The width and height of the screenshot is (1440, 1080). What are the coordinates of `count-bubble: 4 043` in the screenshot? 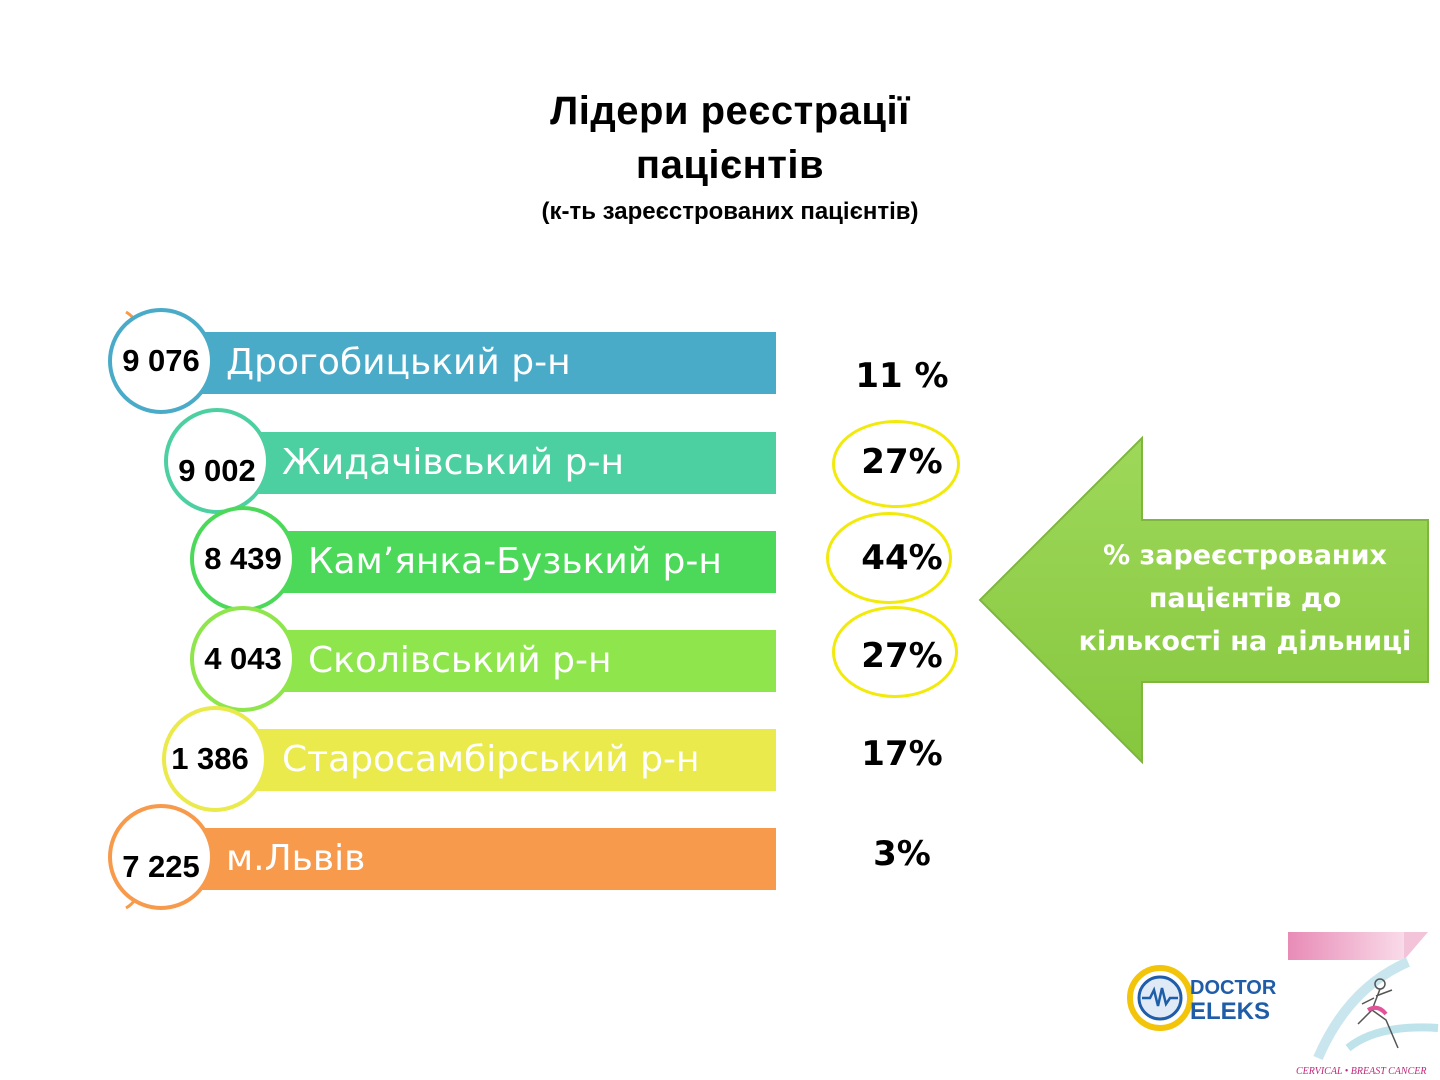 It's located at (243, 659).